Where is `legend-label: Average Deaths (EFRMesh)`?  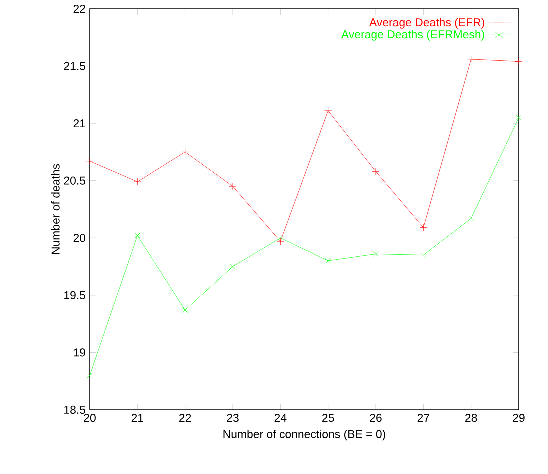
legend-label: Average Deaths (EFRMesh) is located at coordinates (412, 35).